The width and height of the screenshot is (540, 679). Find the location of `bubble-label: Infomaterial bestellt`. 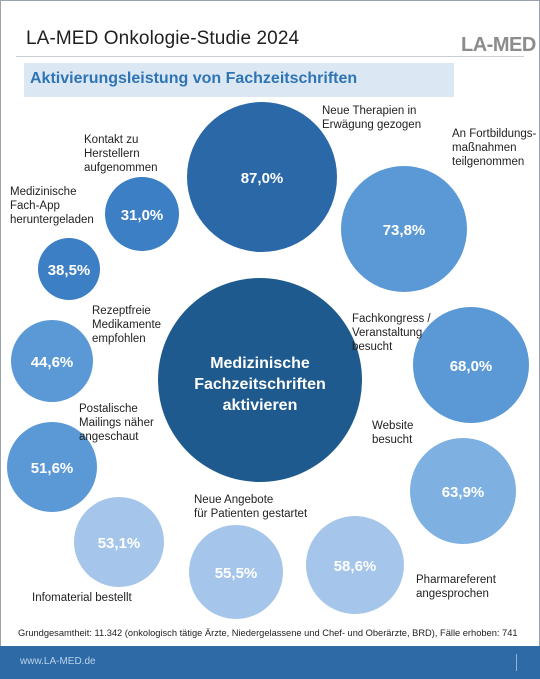

bubble-label: Infomaterial bestellt is located at coordinates (82, 598).